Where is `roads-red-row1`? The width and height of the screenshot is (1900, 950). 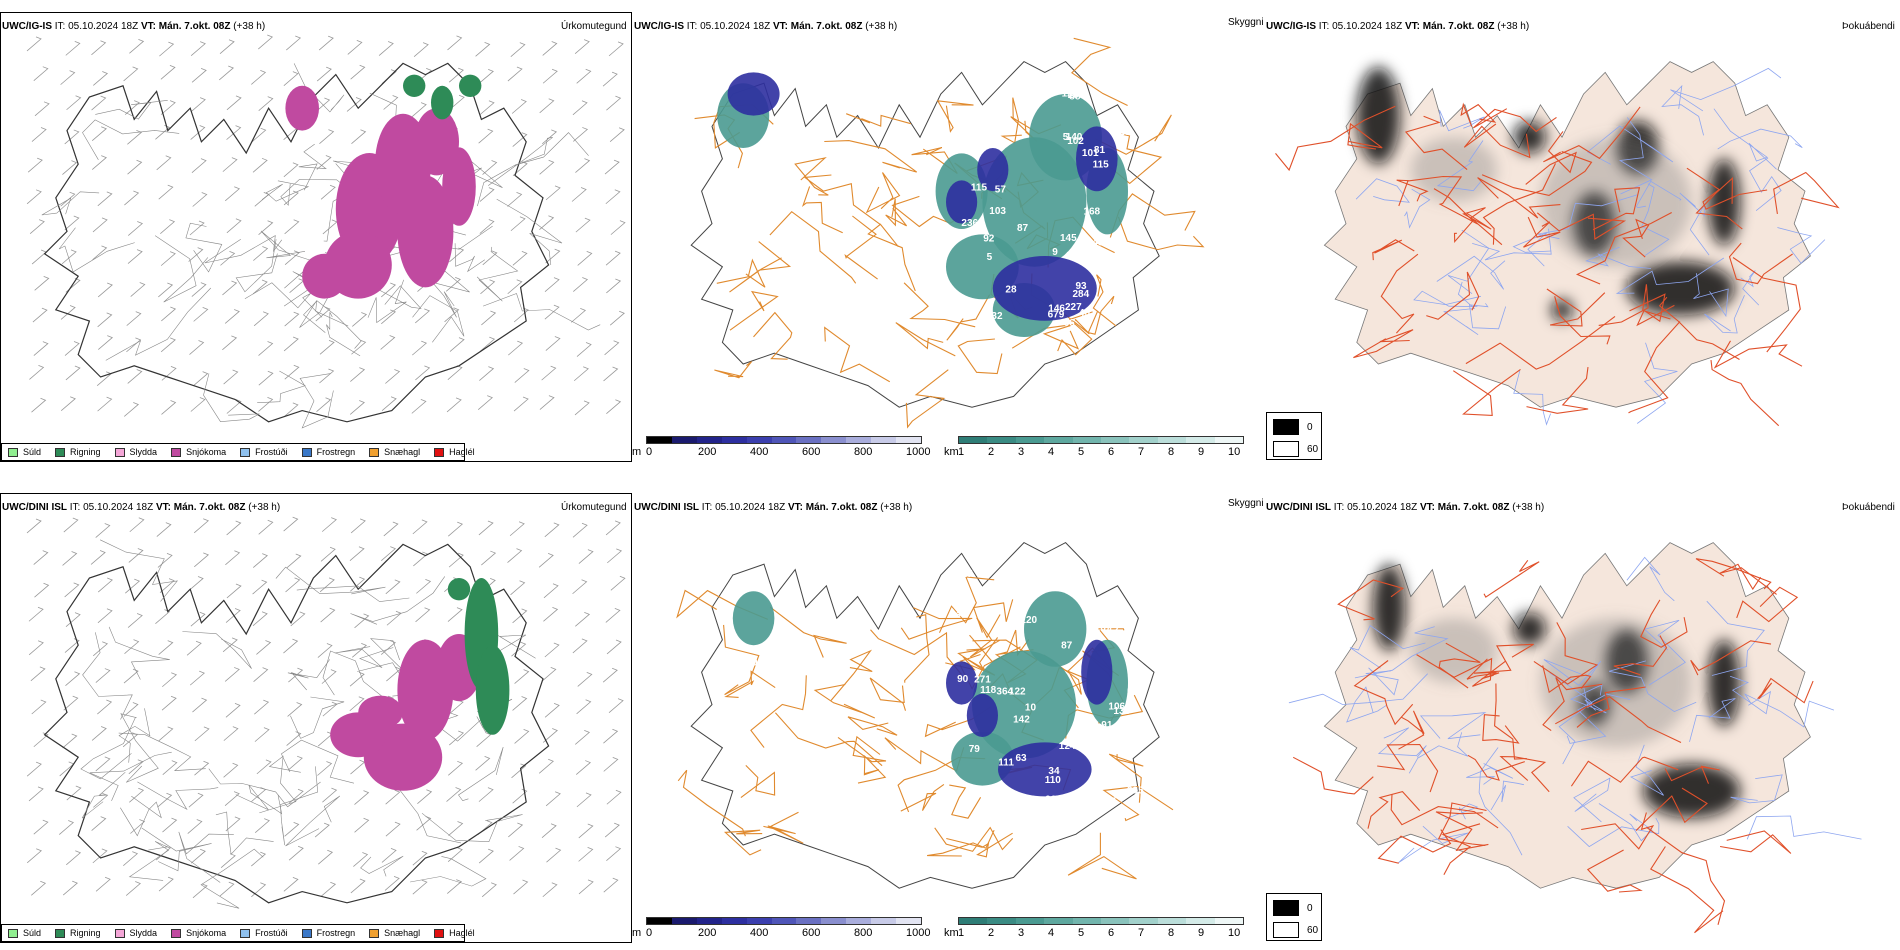 roads-red-row1 is located at coordinates (1557, 264).